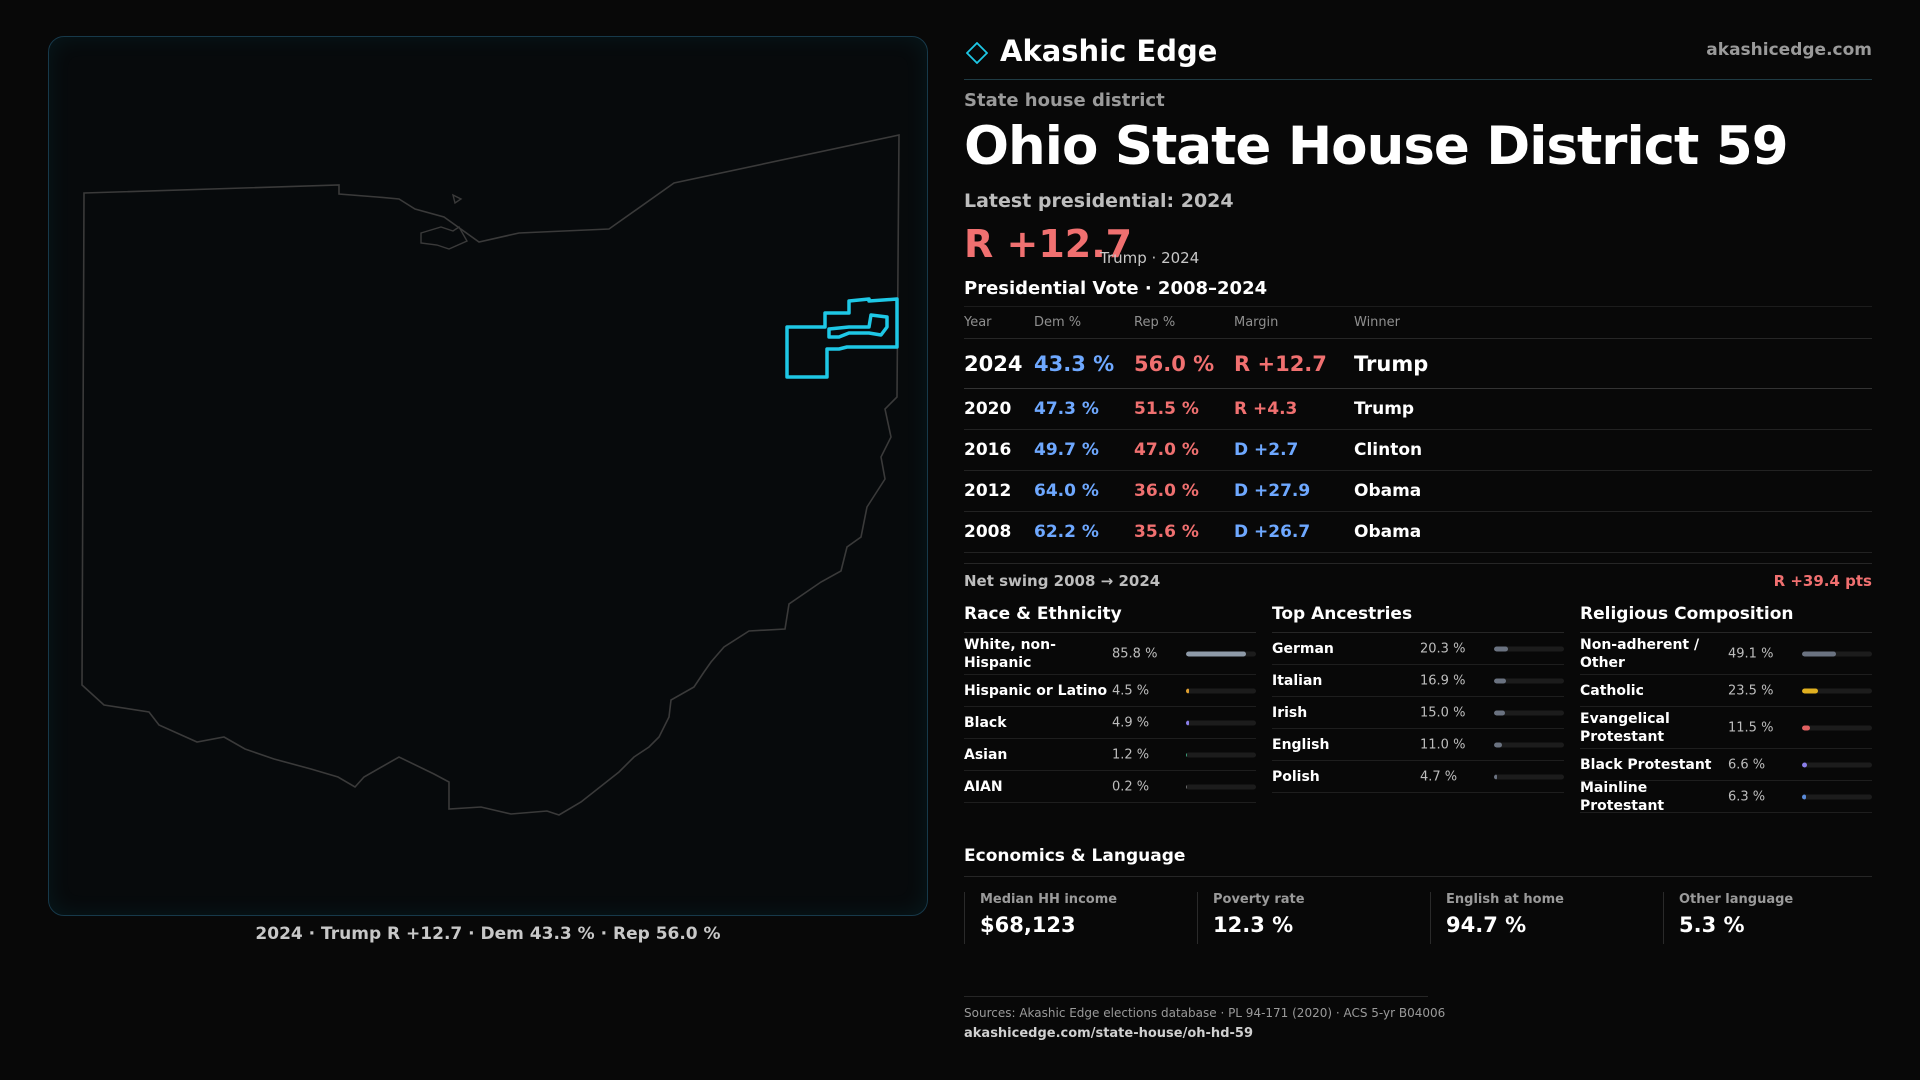  I want to click on item-value: 0.2 %, so click(1131, 786).